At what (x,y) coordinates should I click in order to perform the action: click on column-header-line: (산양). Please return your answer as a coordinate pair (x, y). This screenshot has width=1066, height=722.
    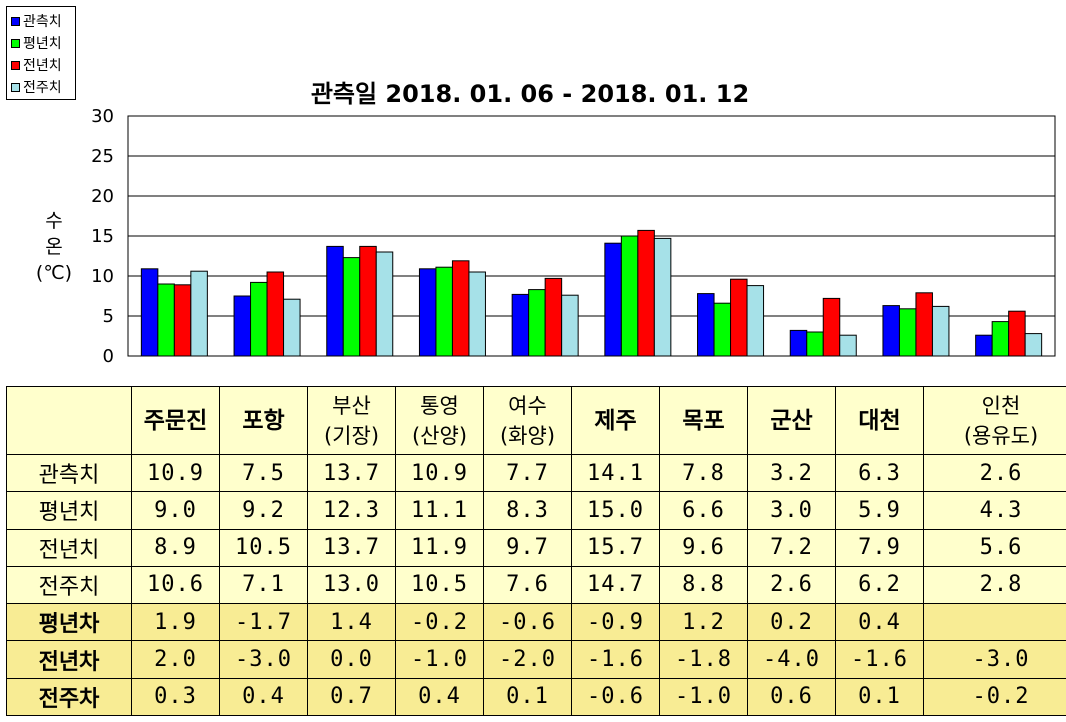
    Looking at the image, I should click on (439, 435).